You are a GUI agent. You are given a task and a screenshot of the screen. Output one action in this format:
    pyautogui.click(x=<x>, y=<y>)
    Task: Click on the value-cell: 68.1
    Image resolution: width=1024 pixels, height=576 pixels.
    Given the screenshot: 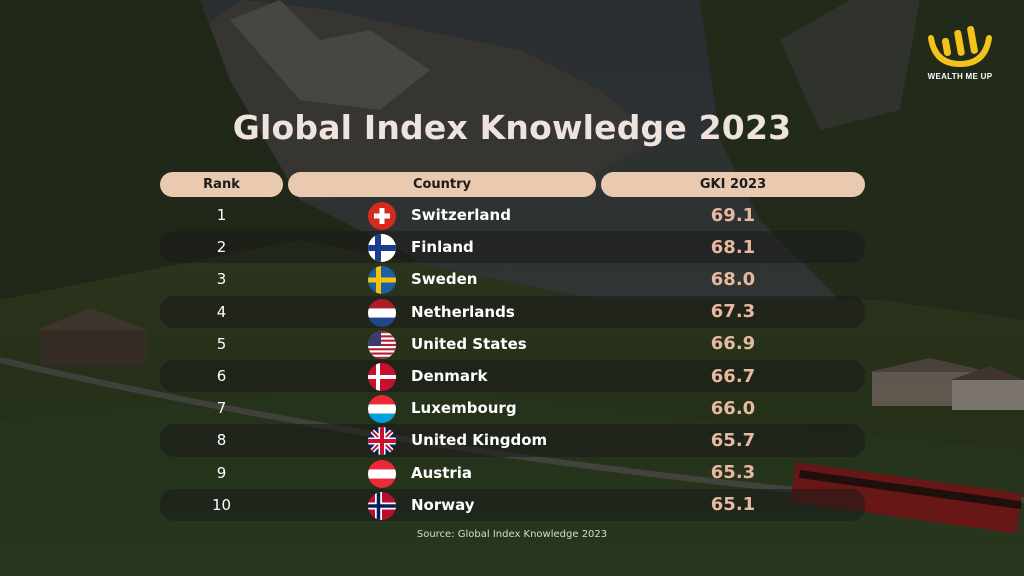 What is the action you would take?
    pyautogui.click(x=733, y=247)
    